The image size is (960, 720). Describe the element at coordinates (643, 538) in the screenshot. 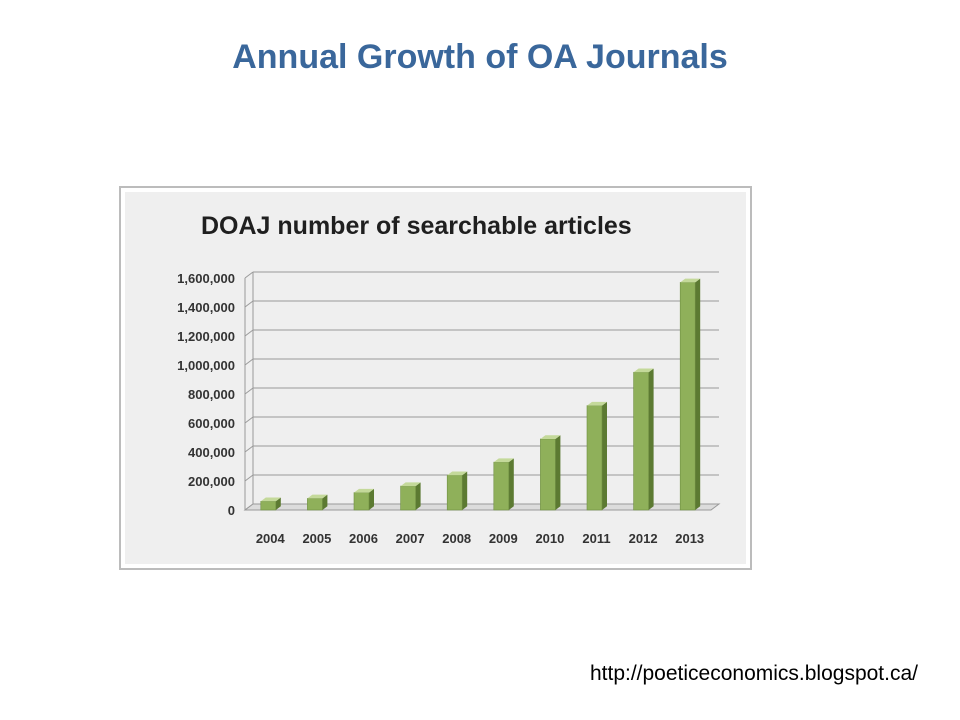

I see `x-tick-label: 2012` at that location.